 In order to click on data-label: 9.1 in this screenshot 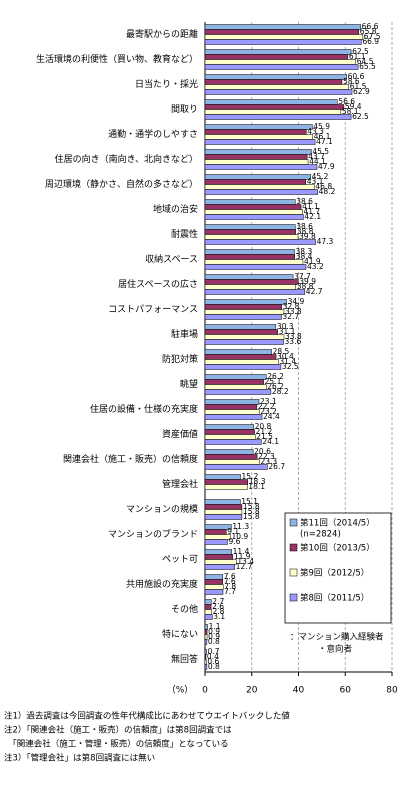, I will do `click(233, 531)`.